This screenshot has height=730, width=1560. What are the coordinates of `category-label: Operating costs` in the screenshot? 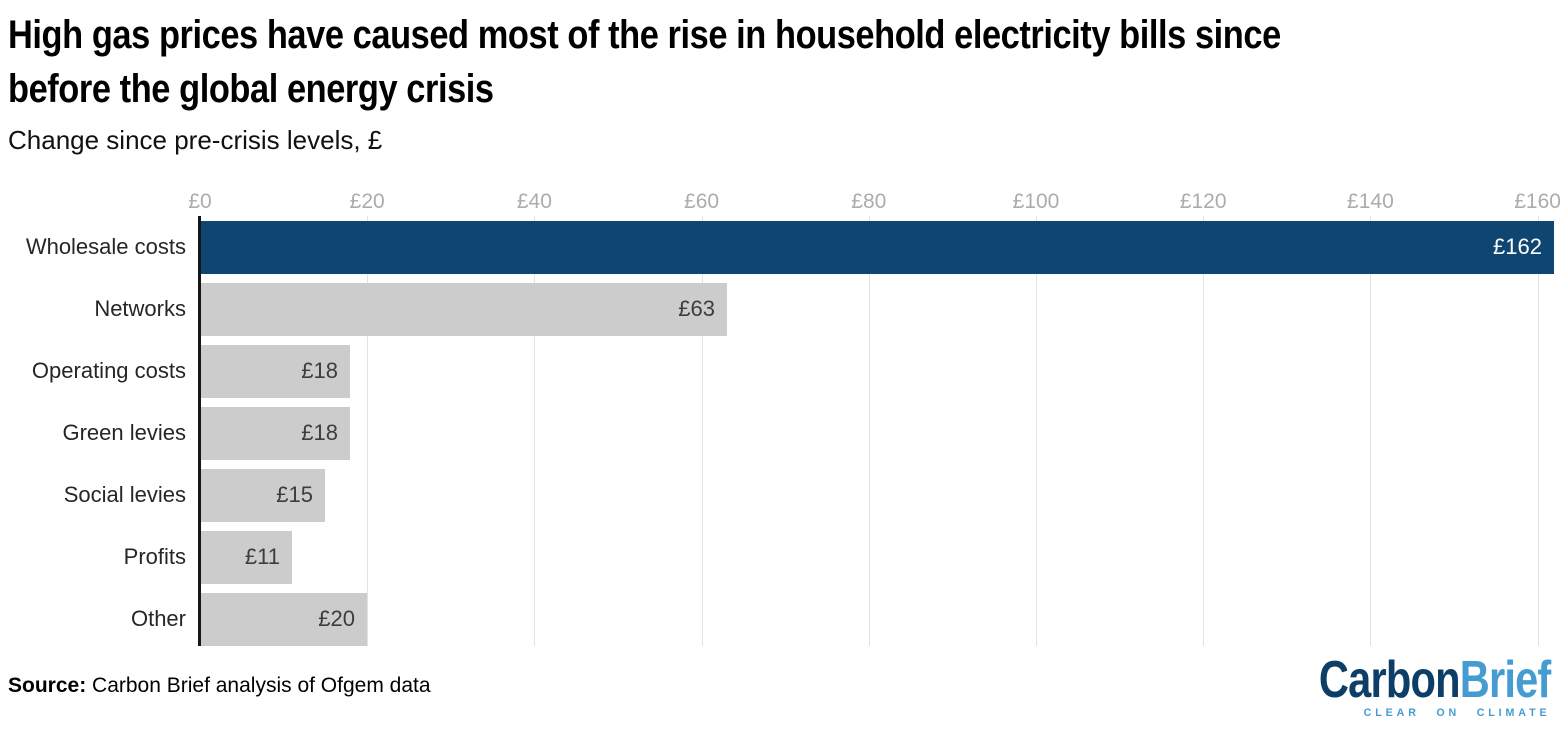 It's located at (108, 370).